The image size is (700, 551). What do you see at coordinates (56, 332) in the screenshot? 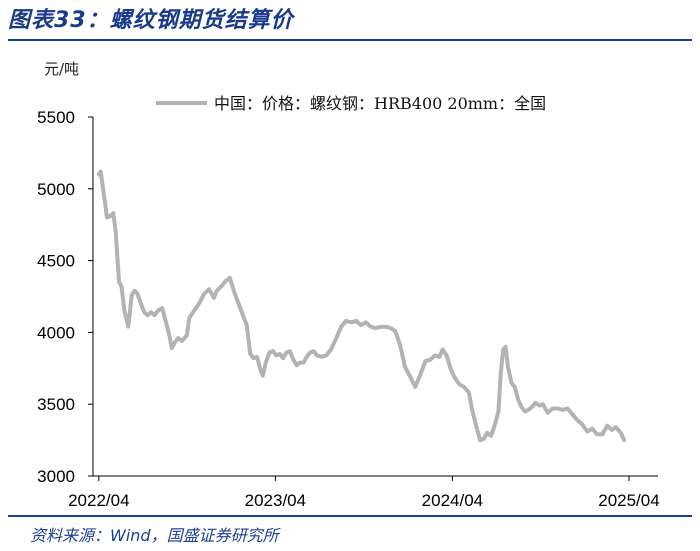
I see `y-tick-label: 4000` at bounding box center [56, 332].